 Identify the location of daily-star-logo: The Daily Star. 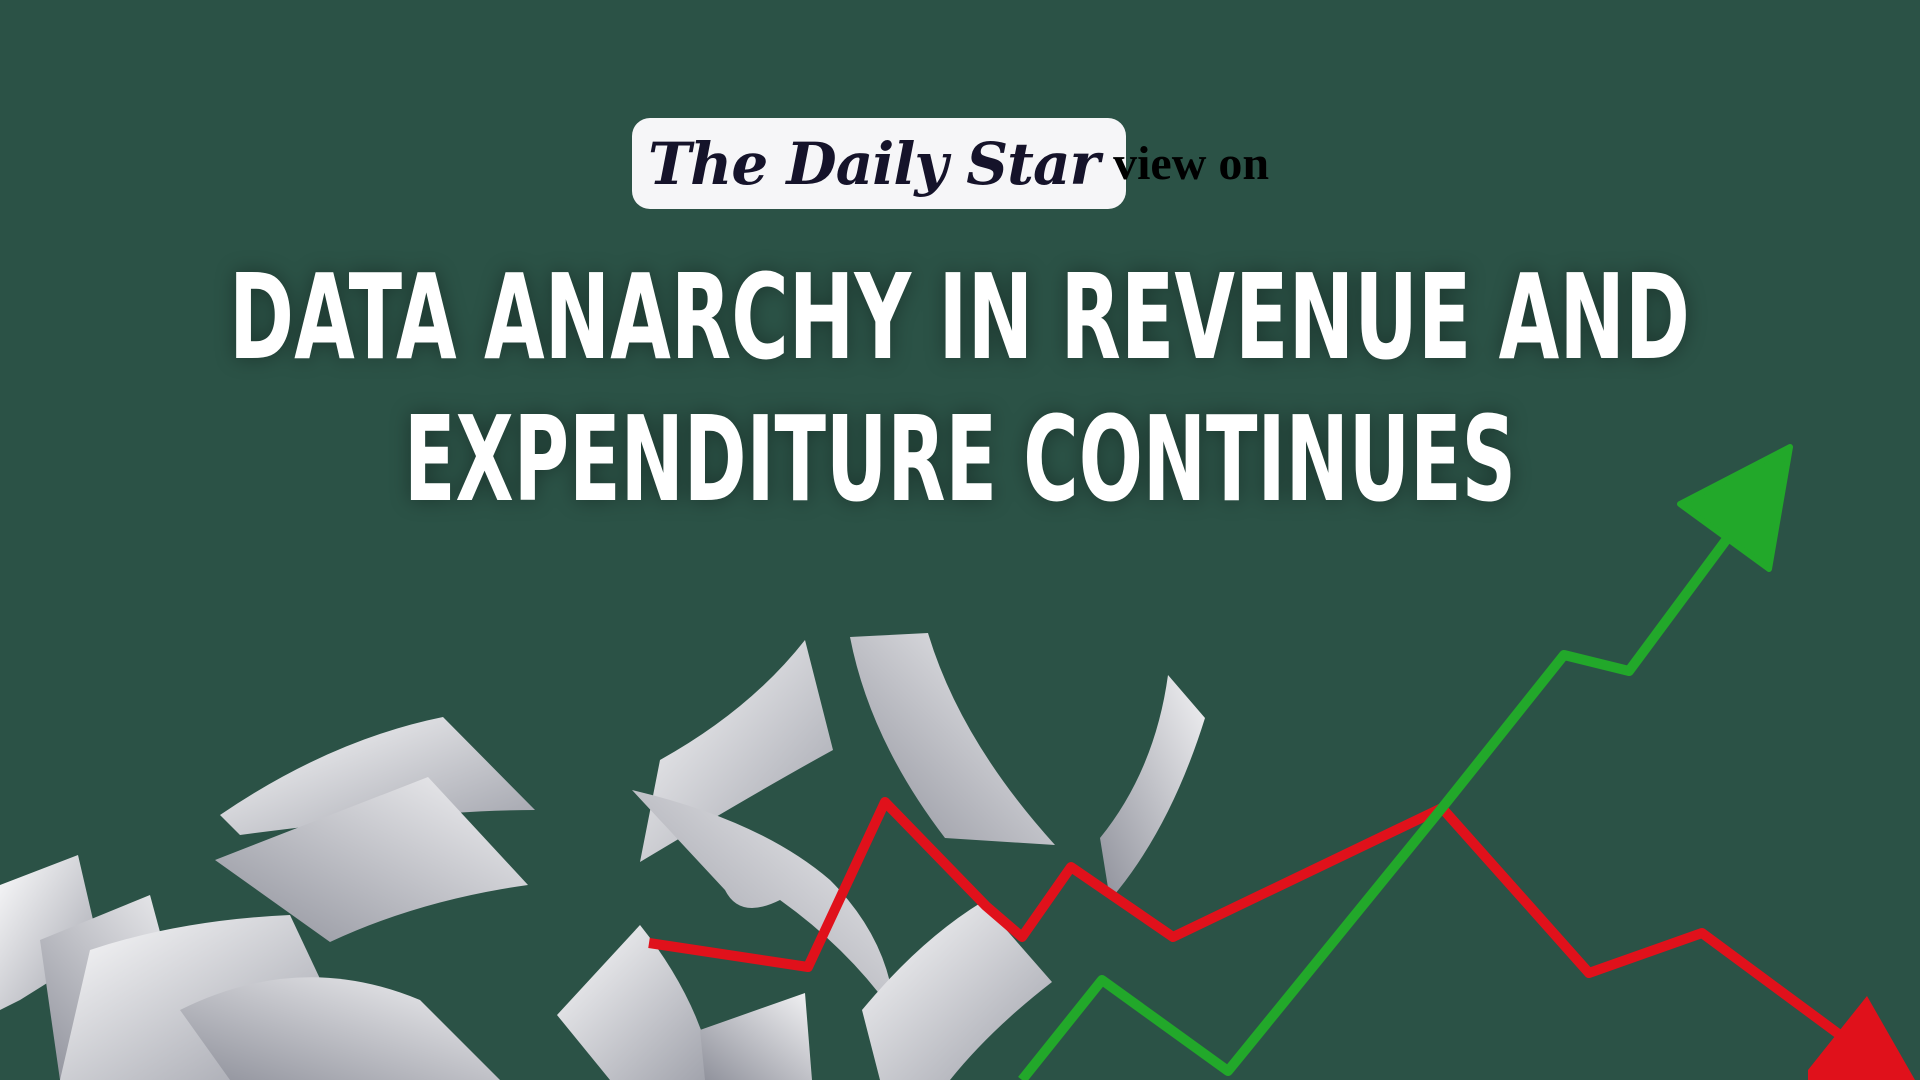
(874, 163).